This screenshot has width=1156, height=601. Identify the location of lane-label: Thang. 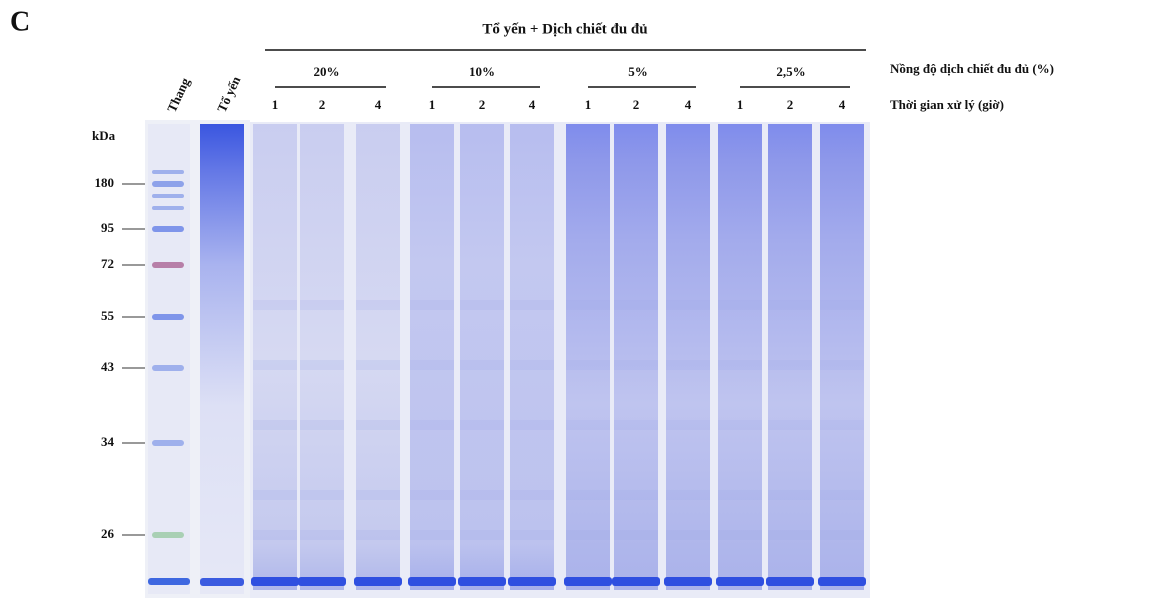
(178, 95).